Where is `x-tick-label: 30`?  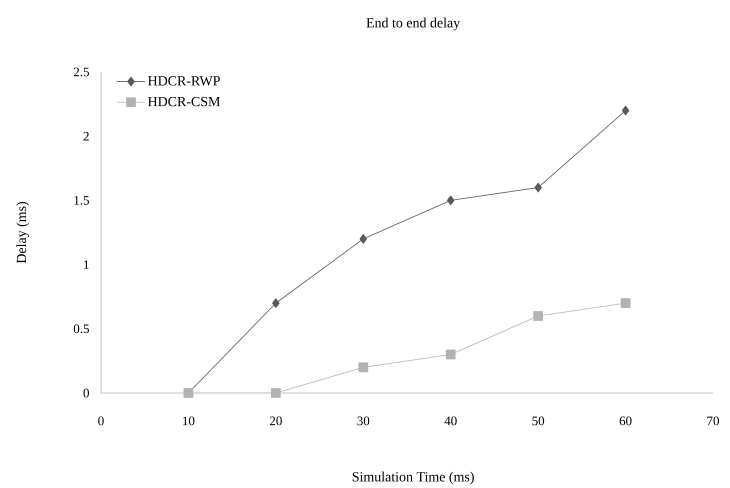
x-tick-label: 30 is located at coordinates (363, 421).